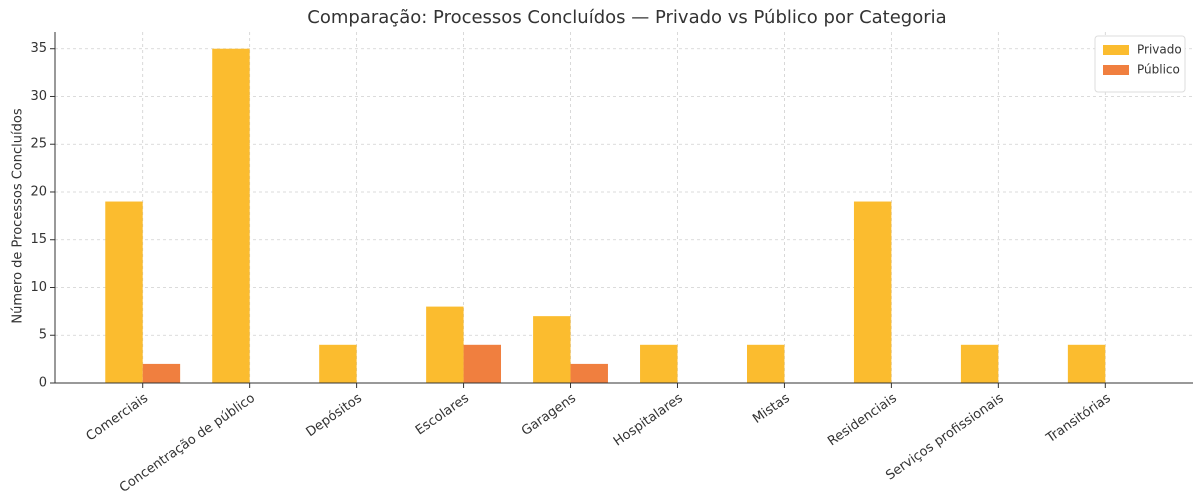 Image resolution: width=1194 pixels, height=499 pixels. Describe the element at coordinates (1159, 50) in the screenshot. I see `legend-label: Privado` at that location.